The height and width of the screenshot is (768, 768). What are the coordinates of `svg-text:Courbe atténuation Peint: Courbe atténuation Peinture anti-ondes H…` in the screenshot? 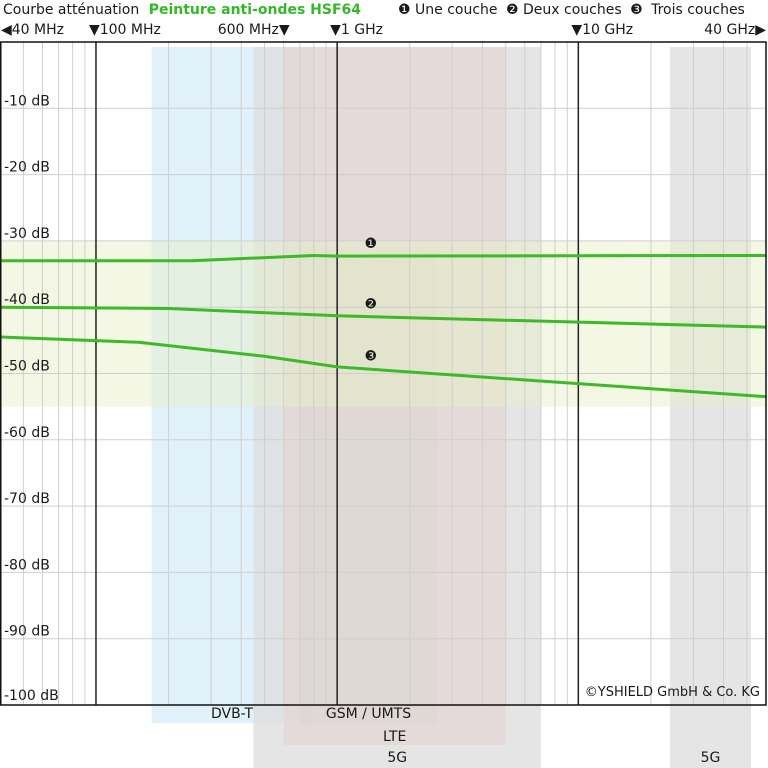 It's located at (182, 10).